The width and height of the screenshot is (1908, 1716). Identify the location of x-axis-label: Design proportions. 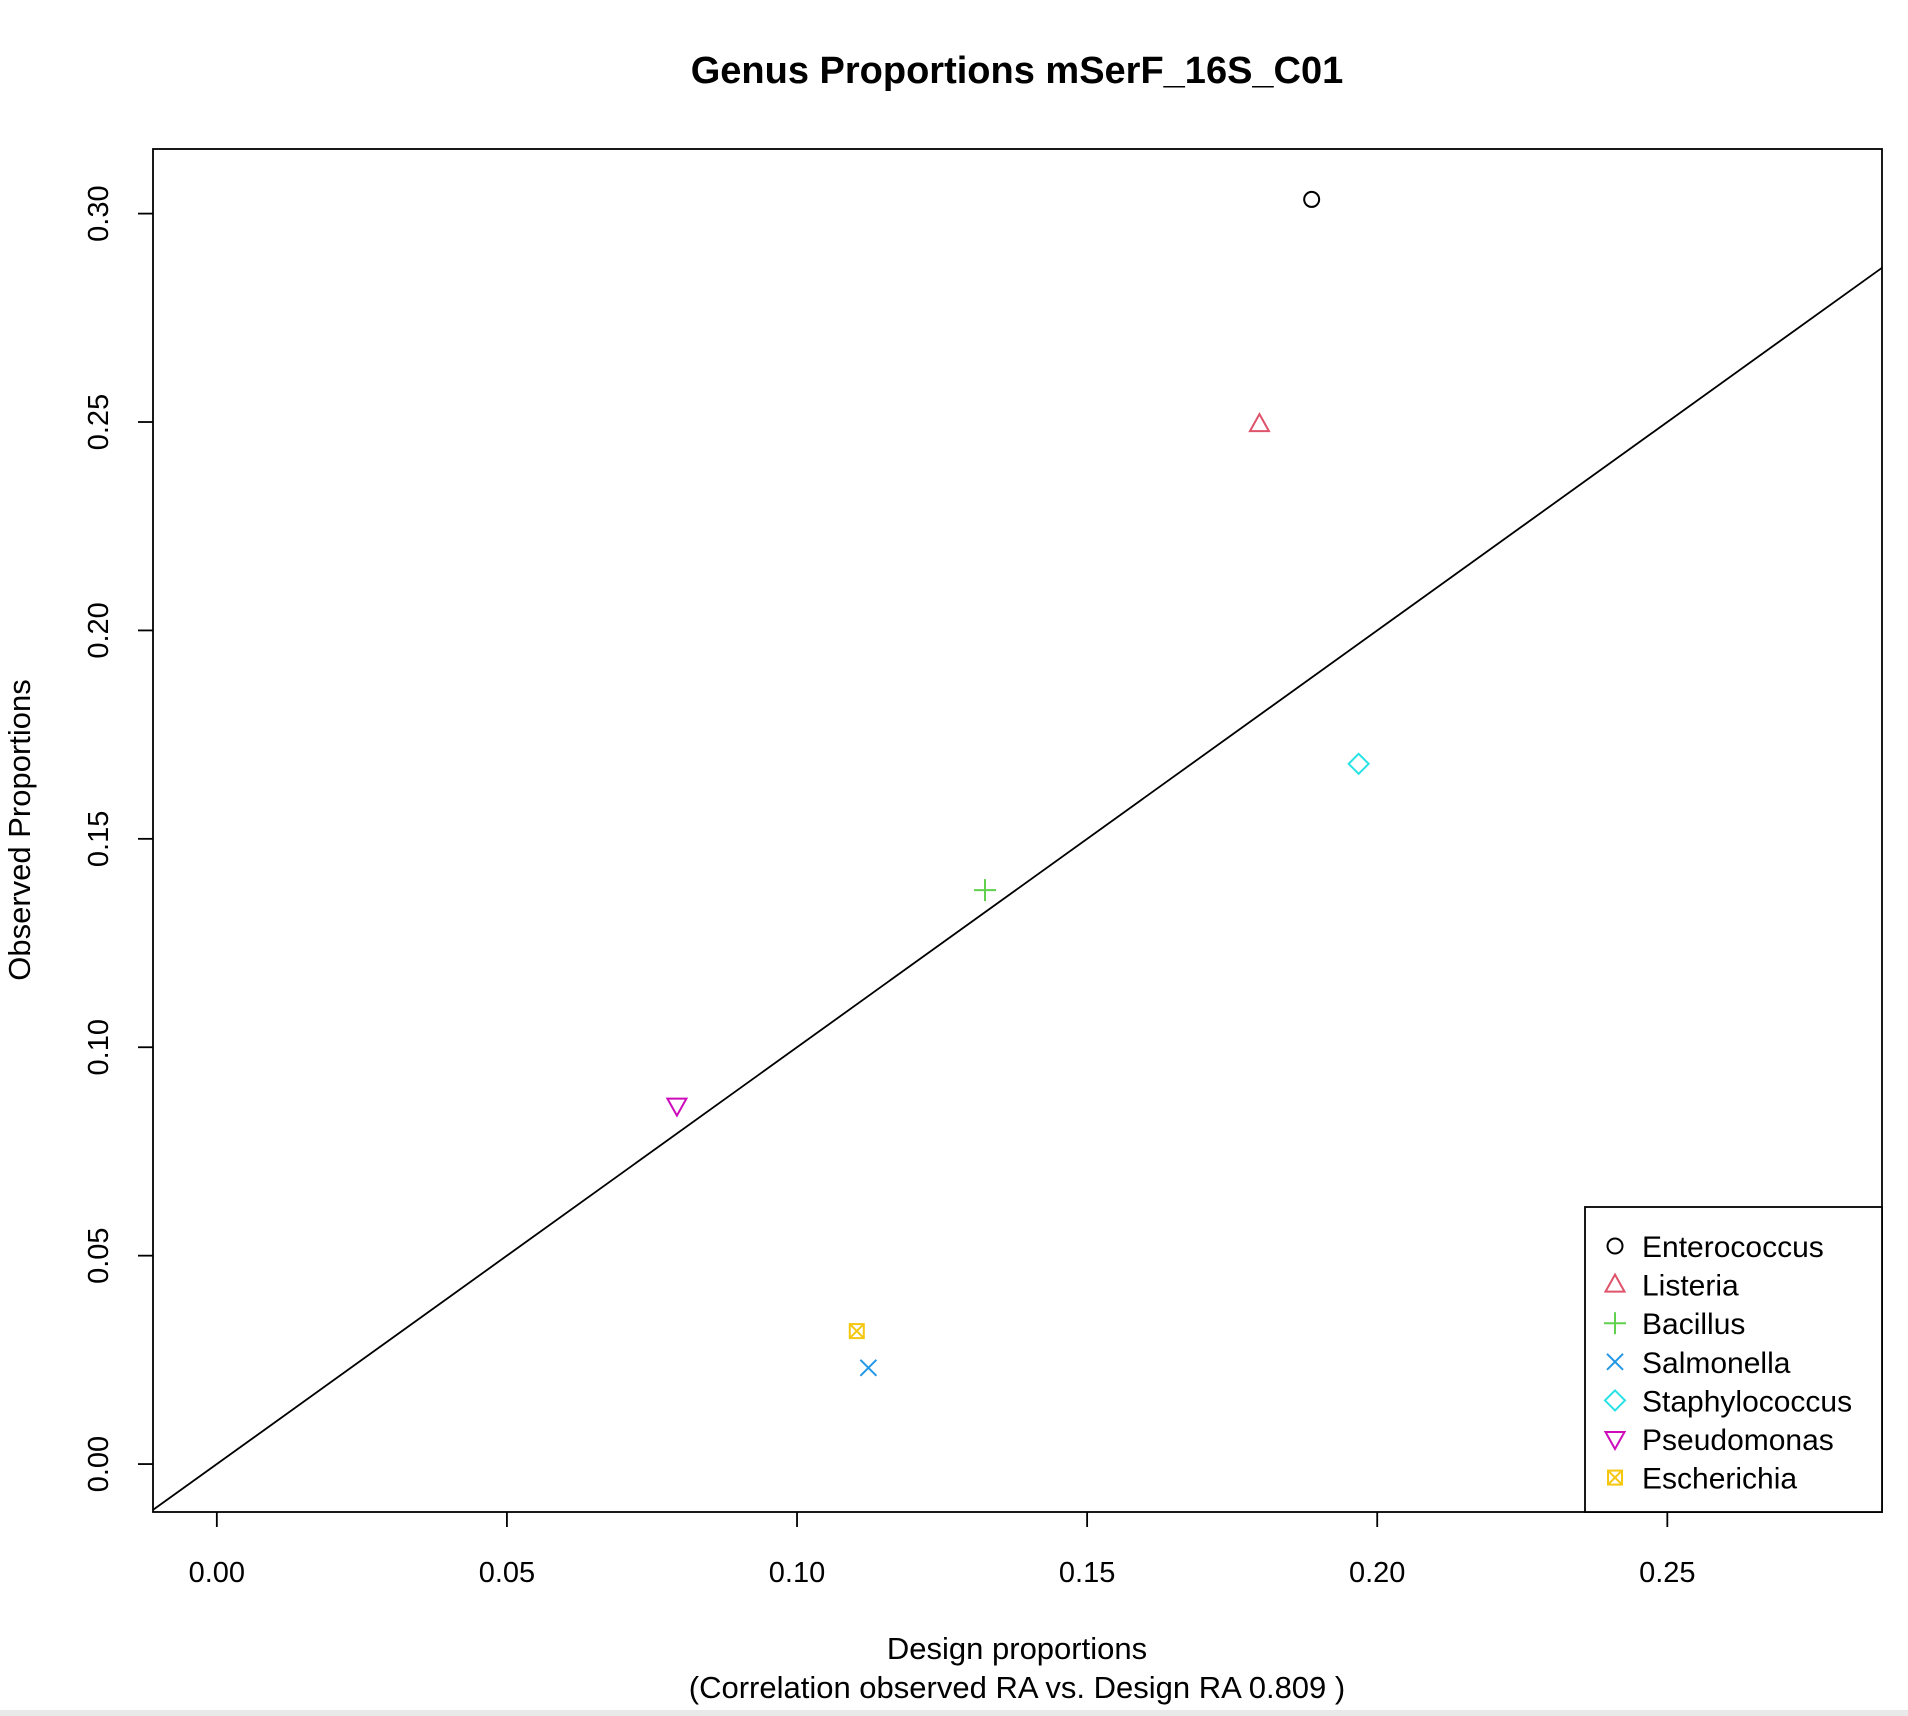
(1017, 1648).